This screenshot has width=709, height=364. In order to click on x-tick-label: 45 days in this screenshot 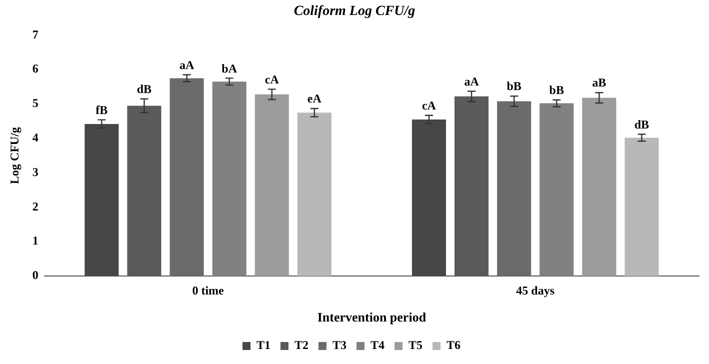, I will do `click(535, 290)`.